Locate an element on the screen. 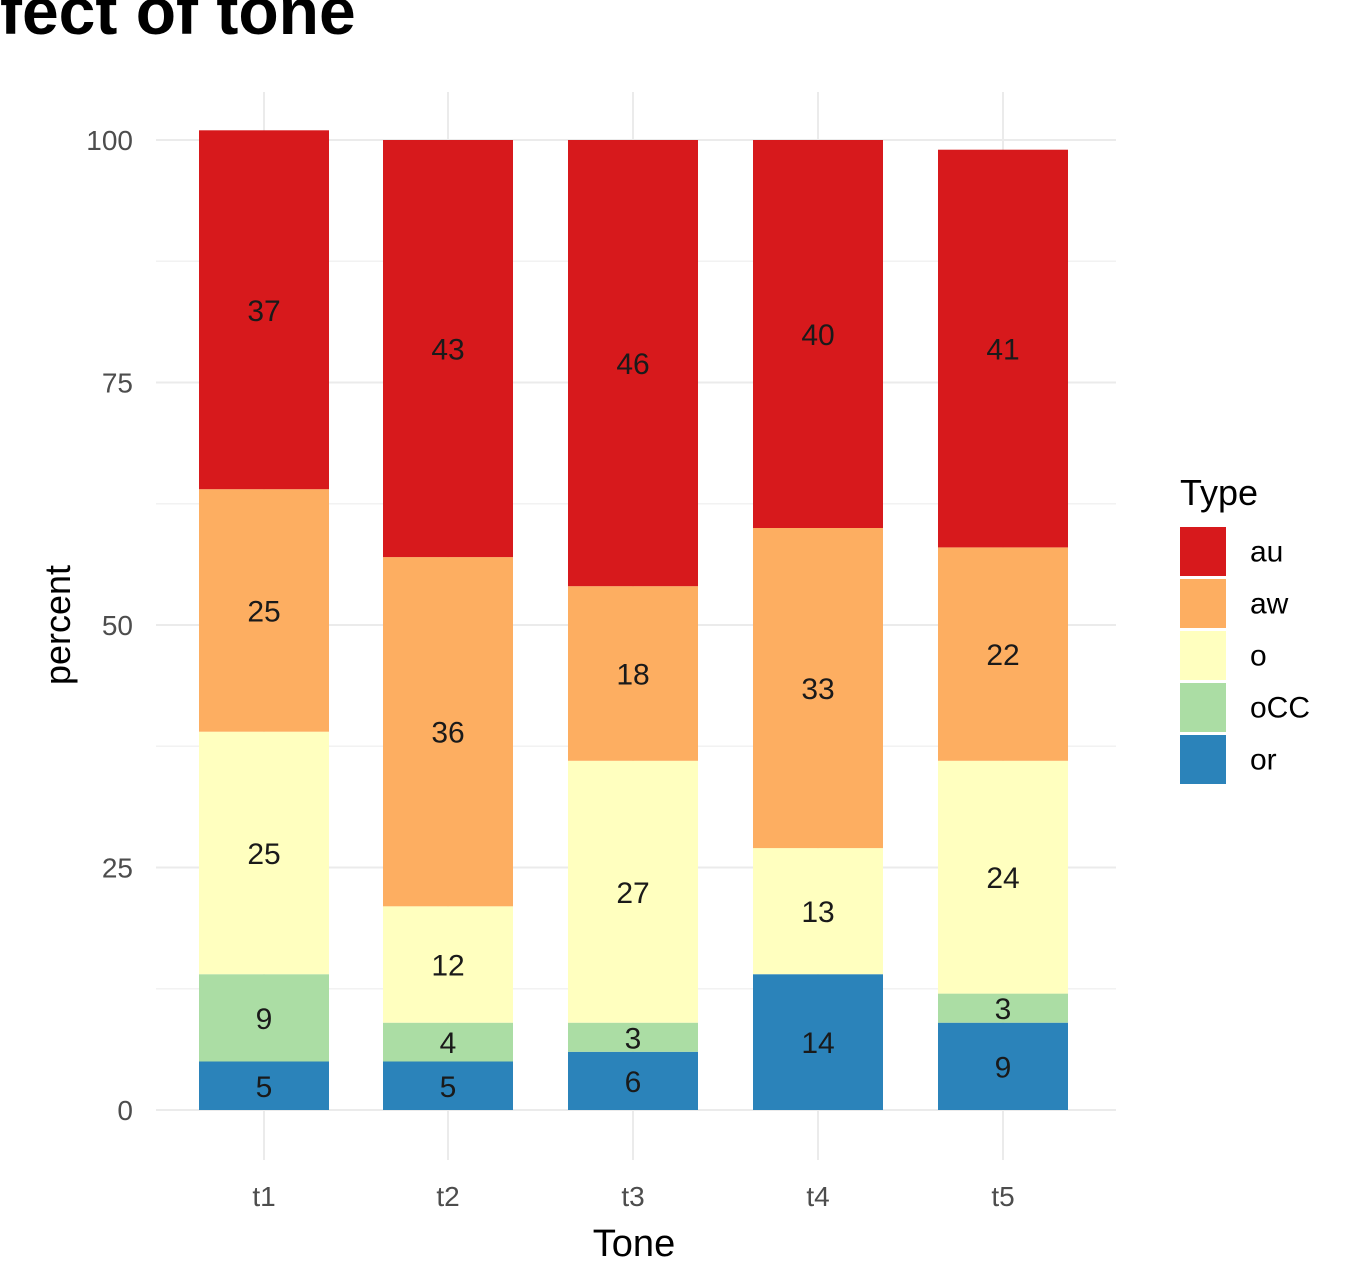  bar-segment-aw-t2 is located at coordinates (448, 732).